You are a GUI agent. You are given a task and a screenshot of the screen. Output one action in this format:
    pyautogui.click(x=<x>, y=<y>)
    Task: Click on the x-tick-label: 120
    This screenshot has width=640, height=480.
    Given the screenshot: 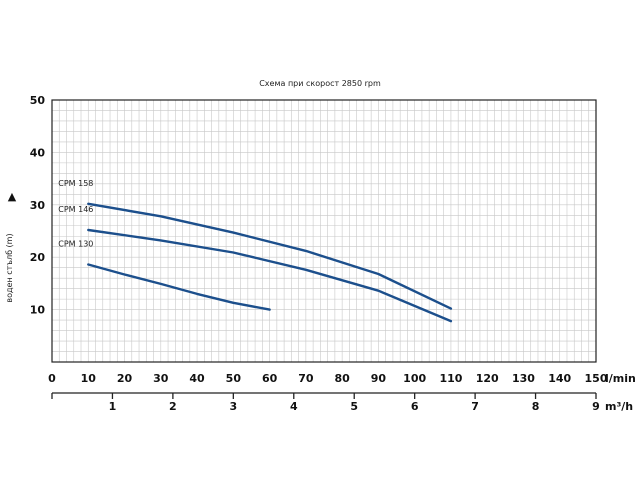 What is the action you would take?
    pyautogui.click(x=487, y=378)
    